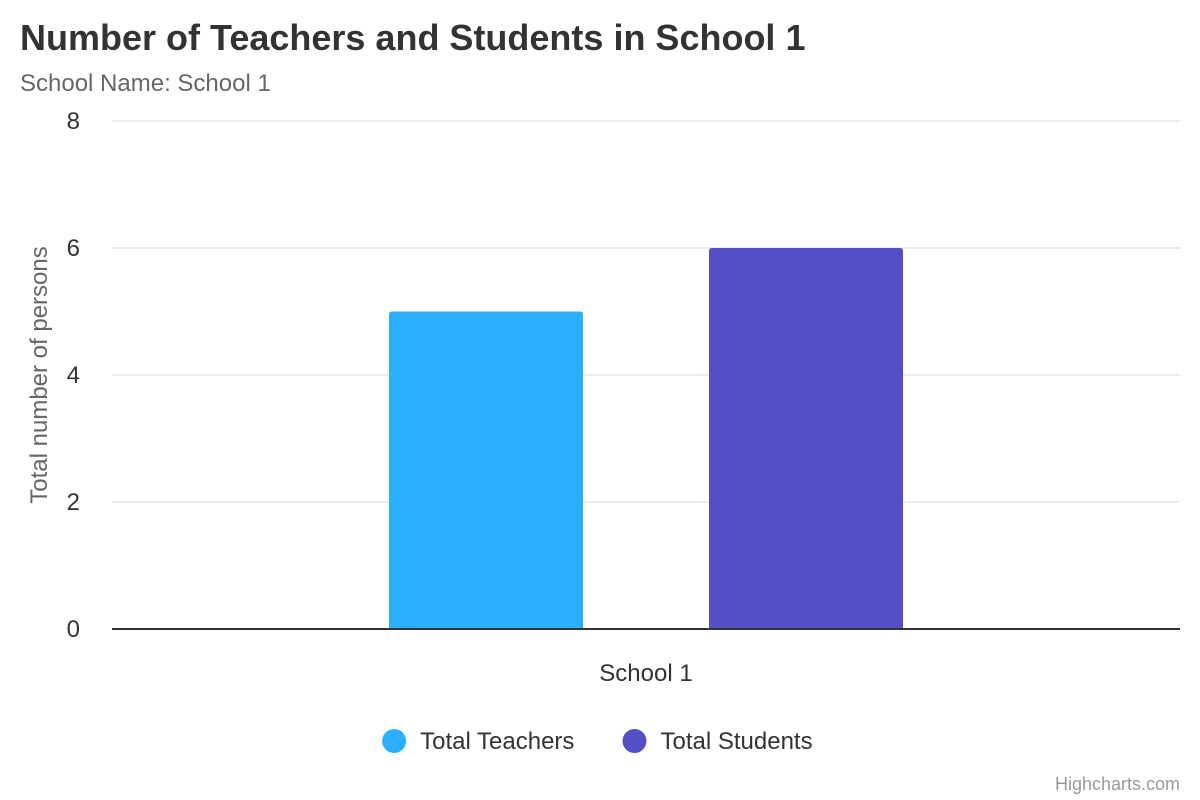 The height and width of the screenshot is (800, 1200). Describe the element at coordinates (737, 741) in the screenshot. I see `legend-label: Total Students` at that location.